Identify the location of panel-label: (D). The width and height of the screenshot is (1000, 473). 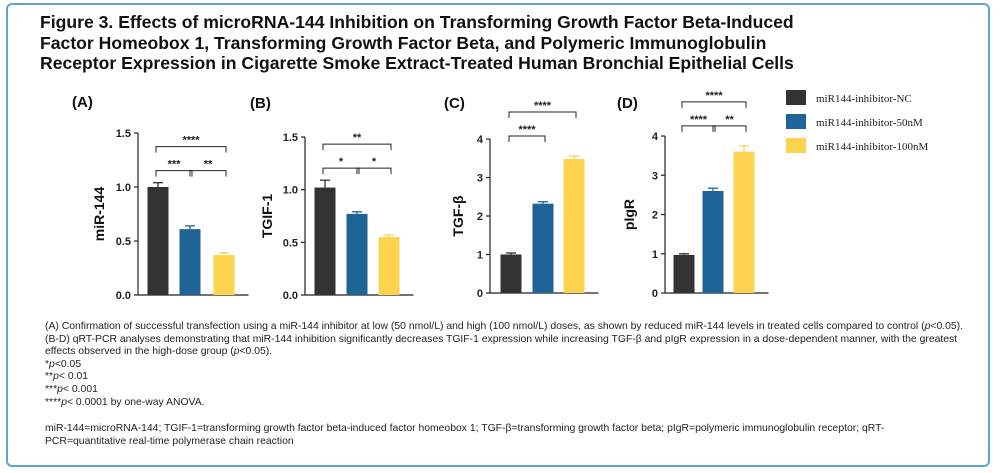
(627, 103).